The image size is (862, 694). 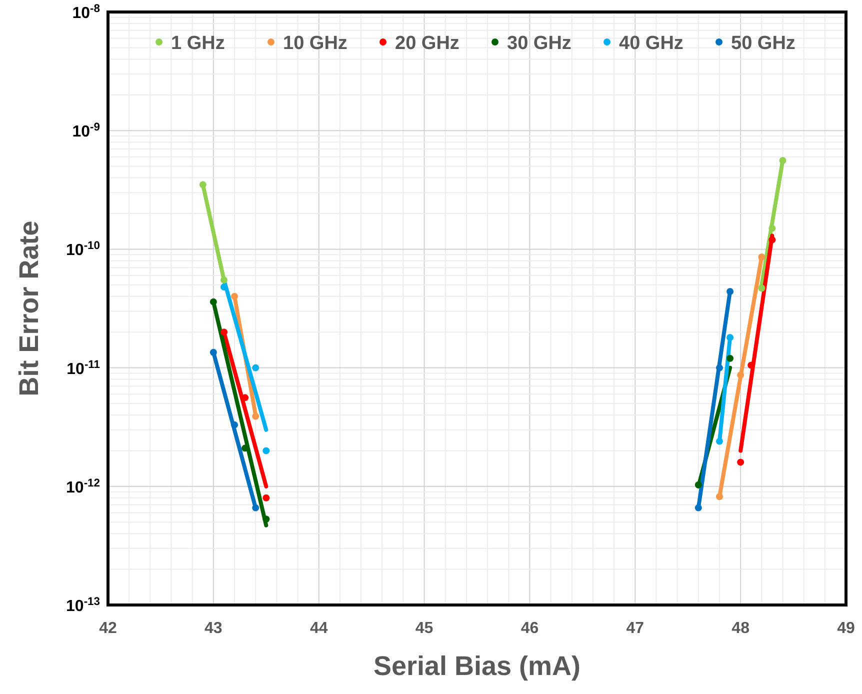 I want to click on y-tick-label: 10$^{-11}$, so click(x=83, y=368).